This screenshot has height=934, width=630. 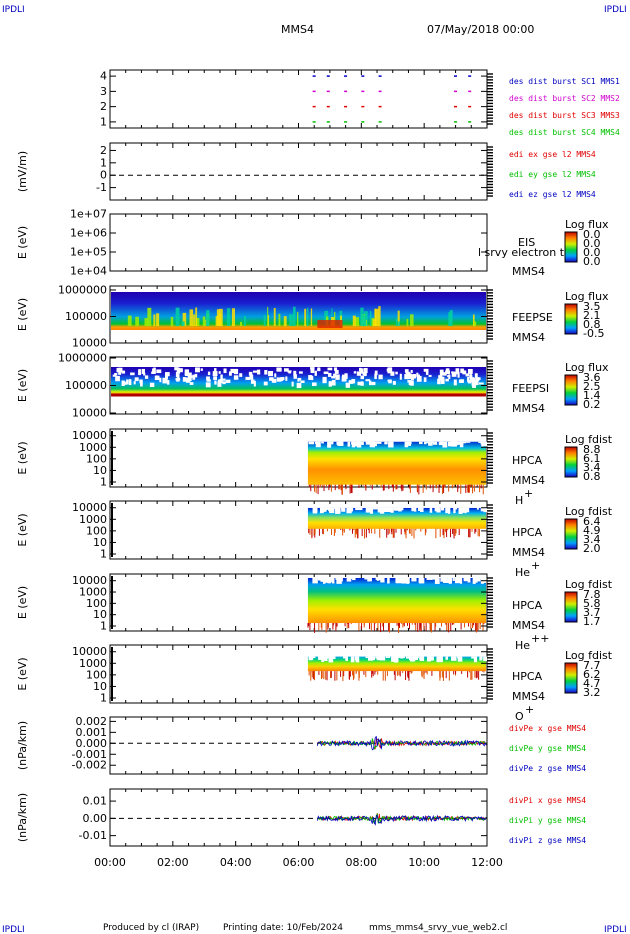 I want to click on colorbar-title: Log fdist, so click(x=589, y=511).